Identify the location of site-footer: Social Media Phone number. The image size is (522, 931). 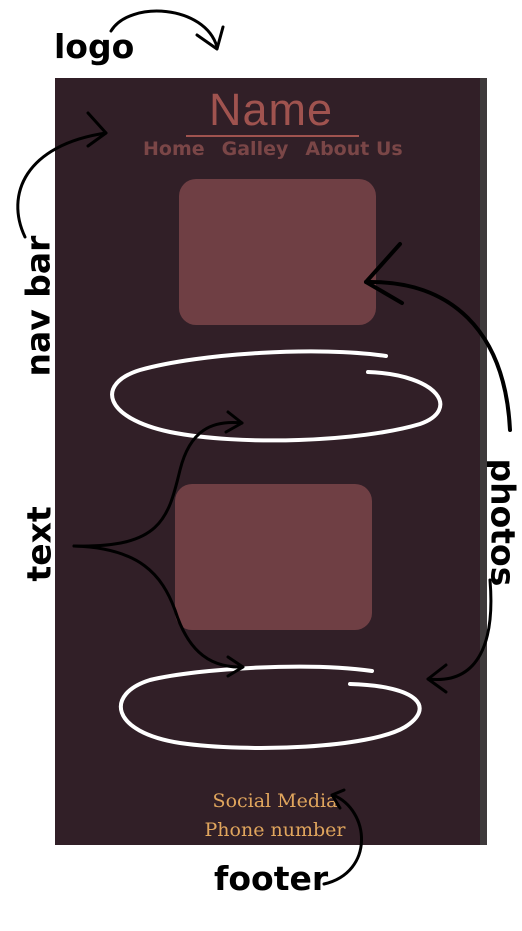
(275, 816).